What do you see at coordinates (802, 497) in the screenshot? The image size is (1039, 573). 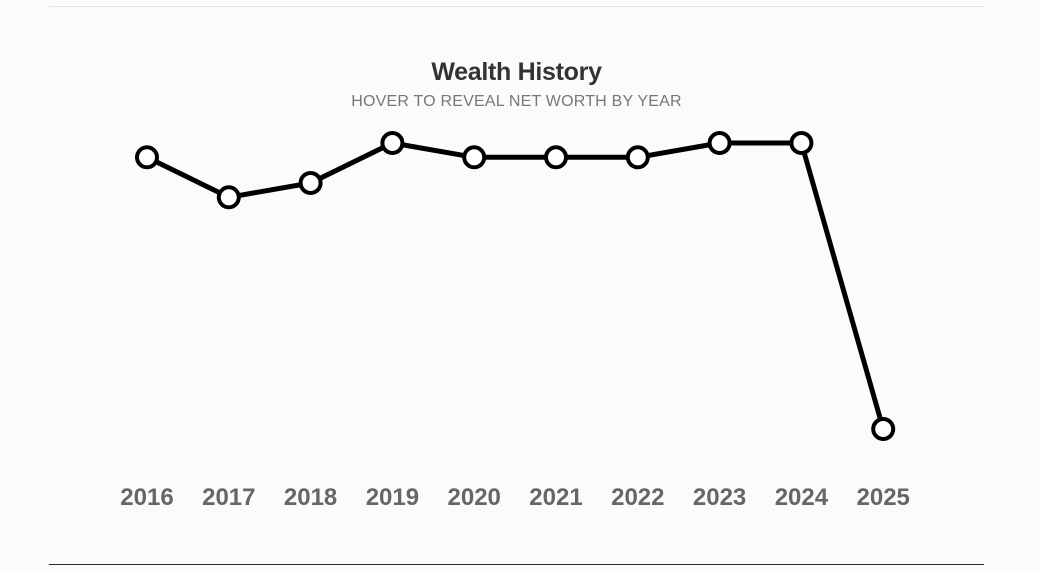 I see `x-tick-label-2024: 2024` at bounding box center [802, 497].